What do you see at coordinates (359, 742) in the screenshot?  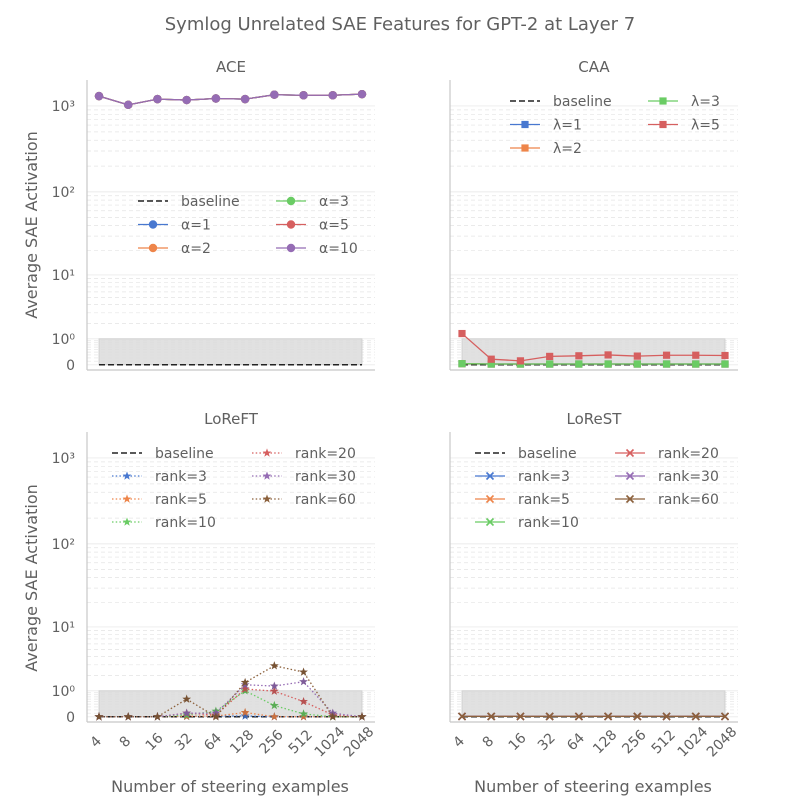 I see `x-tick-label: 2048` at bounding box center [359, 742].